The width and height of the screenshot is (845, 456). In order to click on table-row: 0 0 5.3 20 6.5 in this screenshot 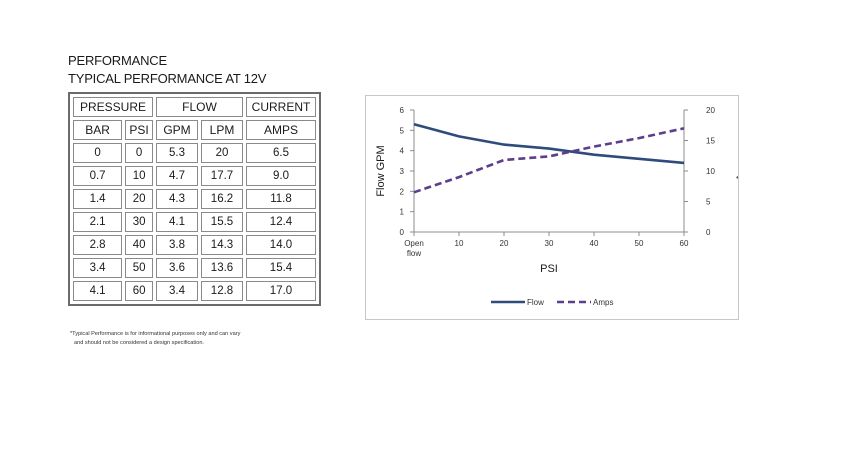, I will do `click(194, 153)`.